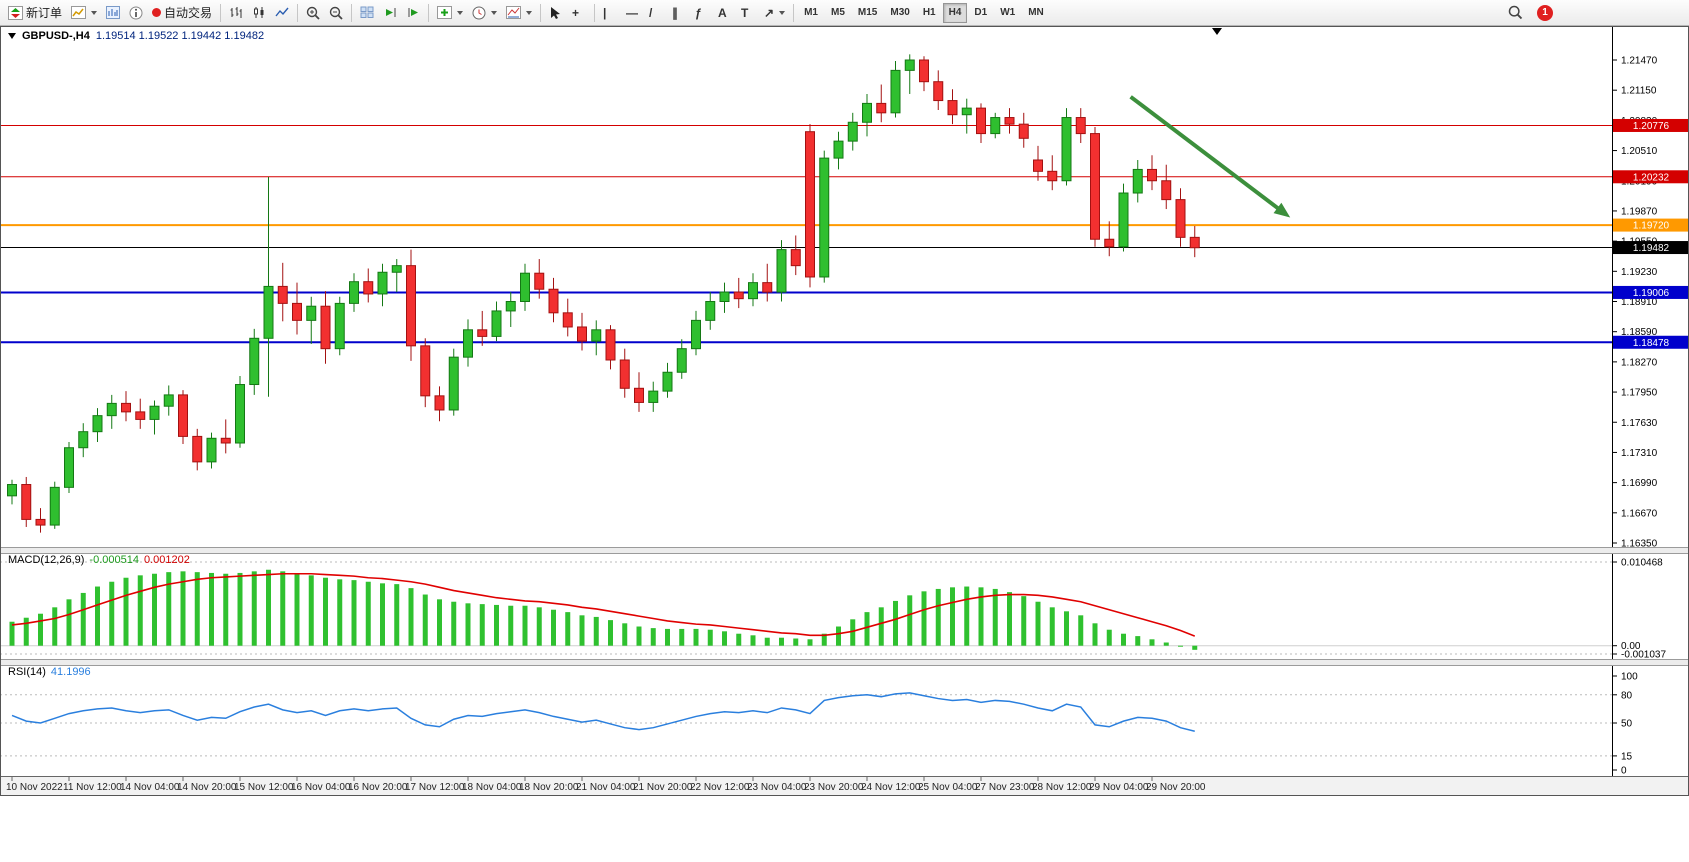 This screenshot has width=1689, height=862. I want to click on channel-button: ∥, so click(679, 13).